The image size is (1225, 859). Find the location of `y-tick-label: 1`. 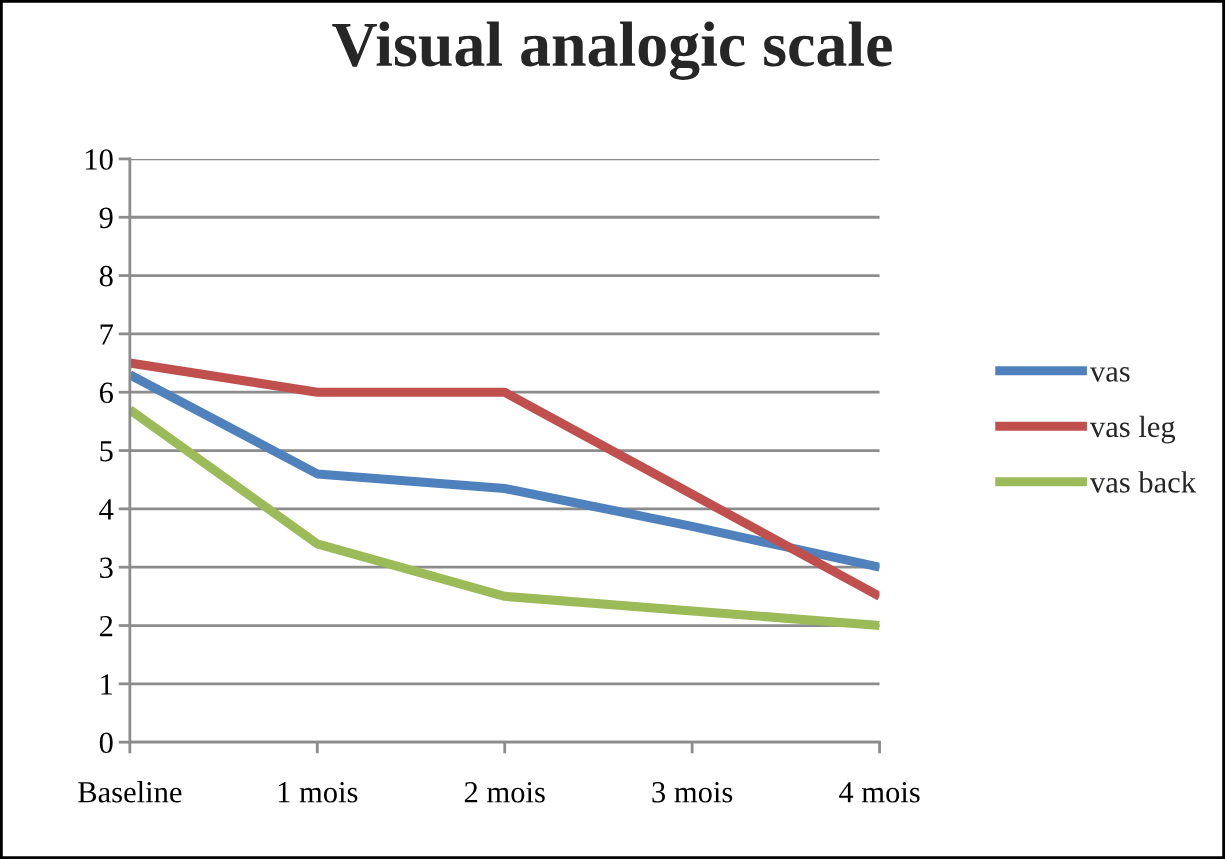

y-tick-label: 1 is located at coordinates (107, 684).